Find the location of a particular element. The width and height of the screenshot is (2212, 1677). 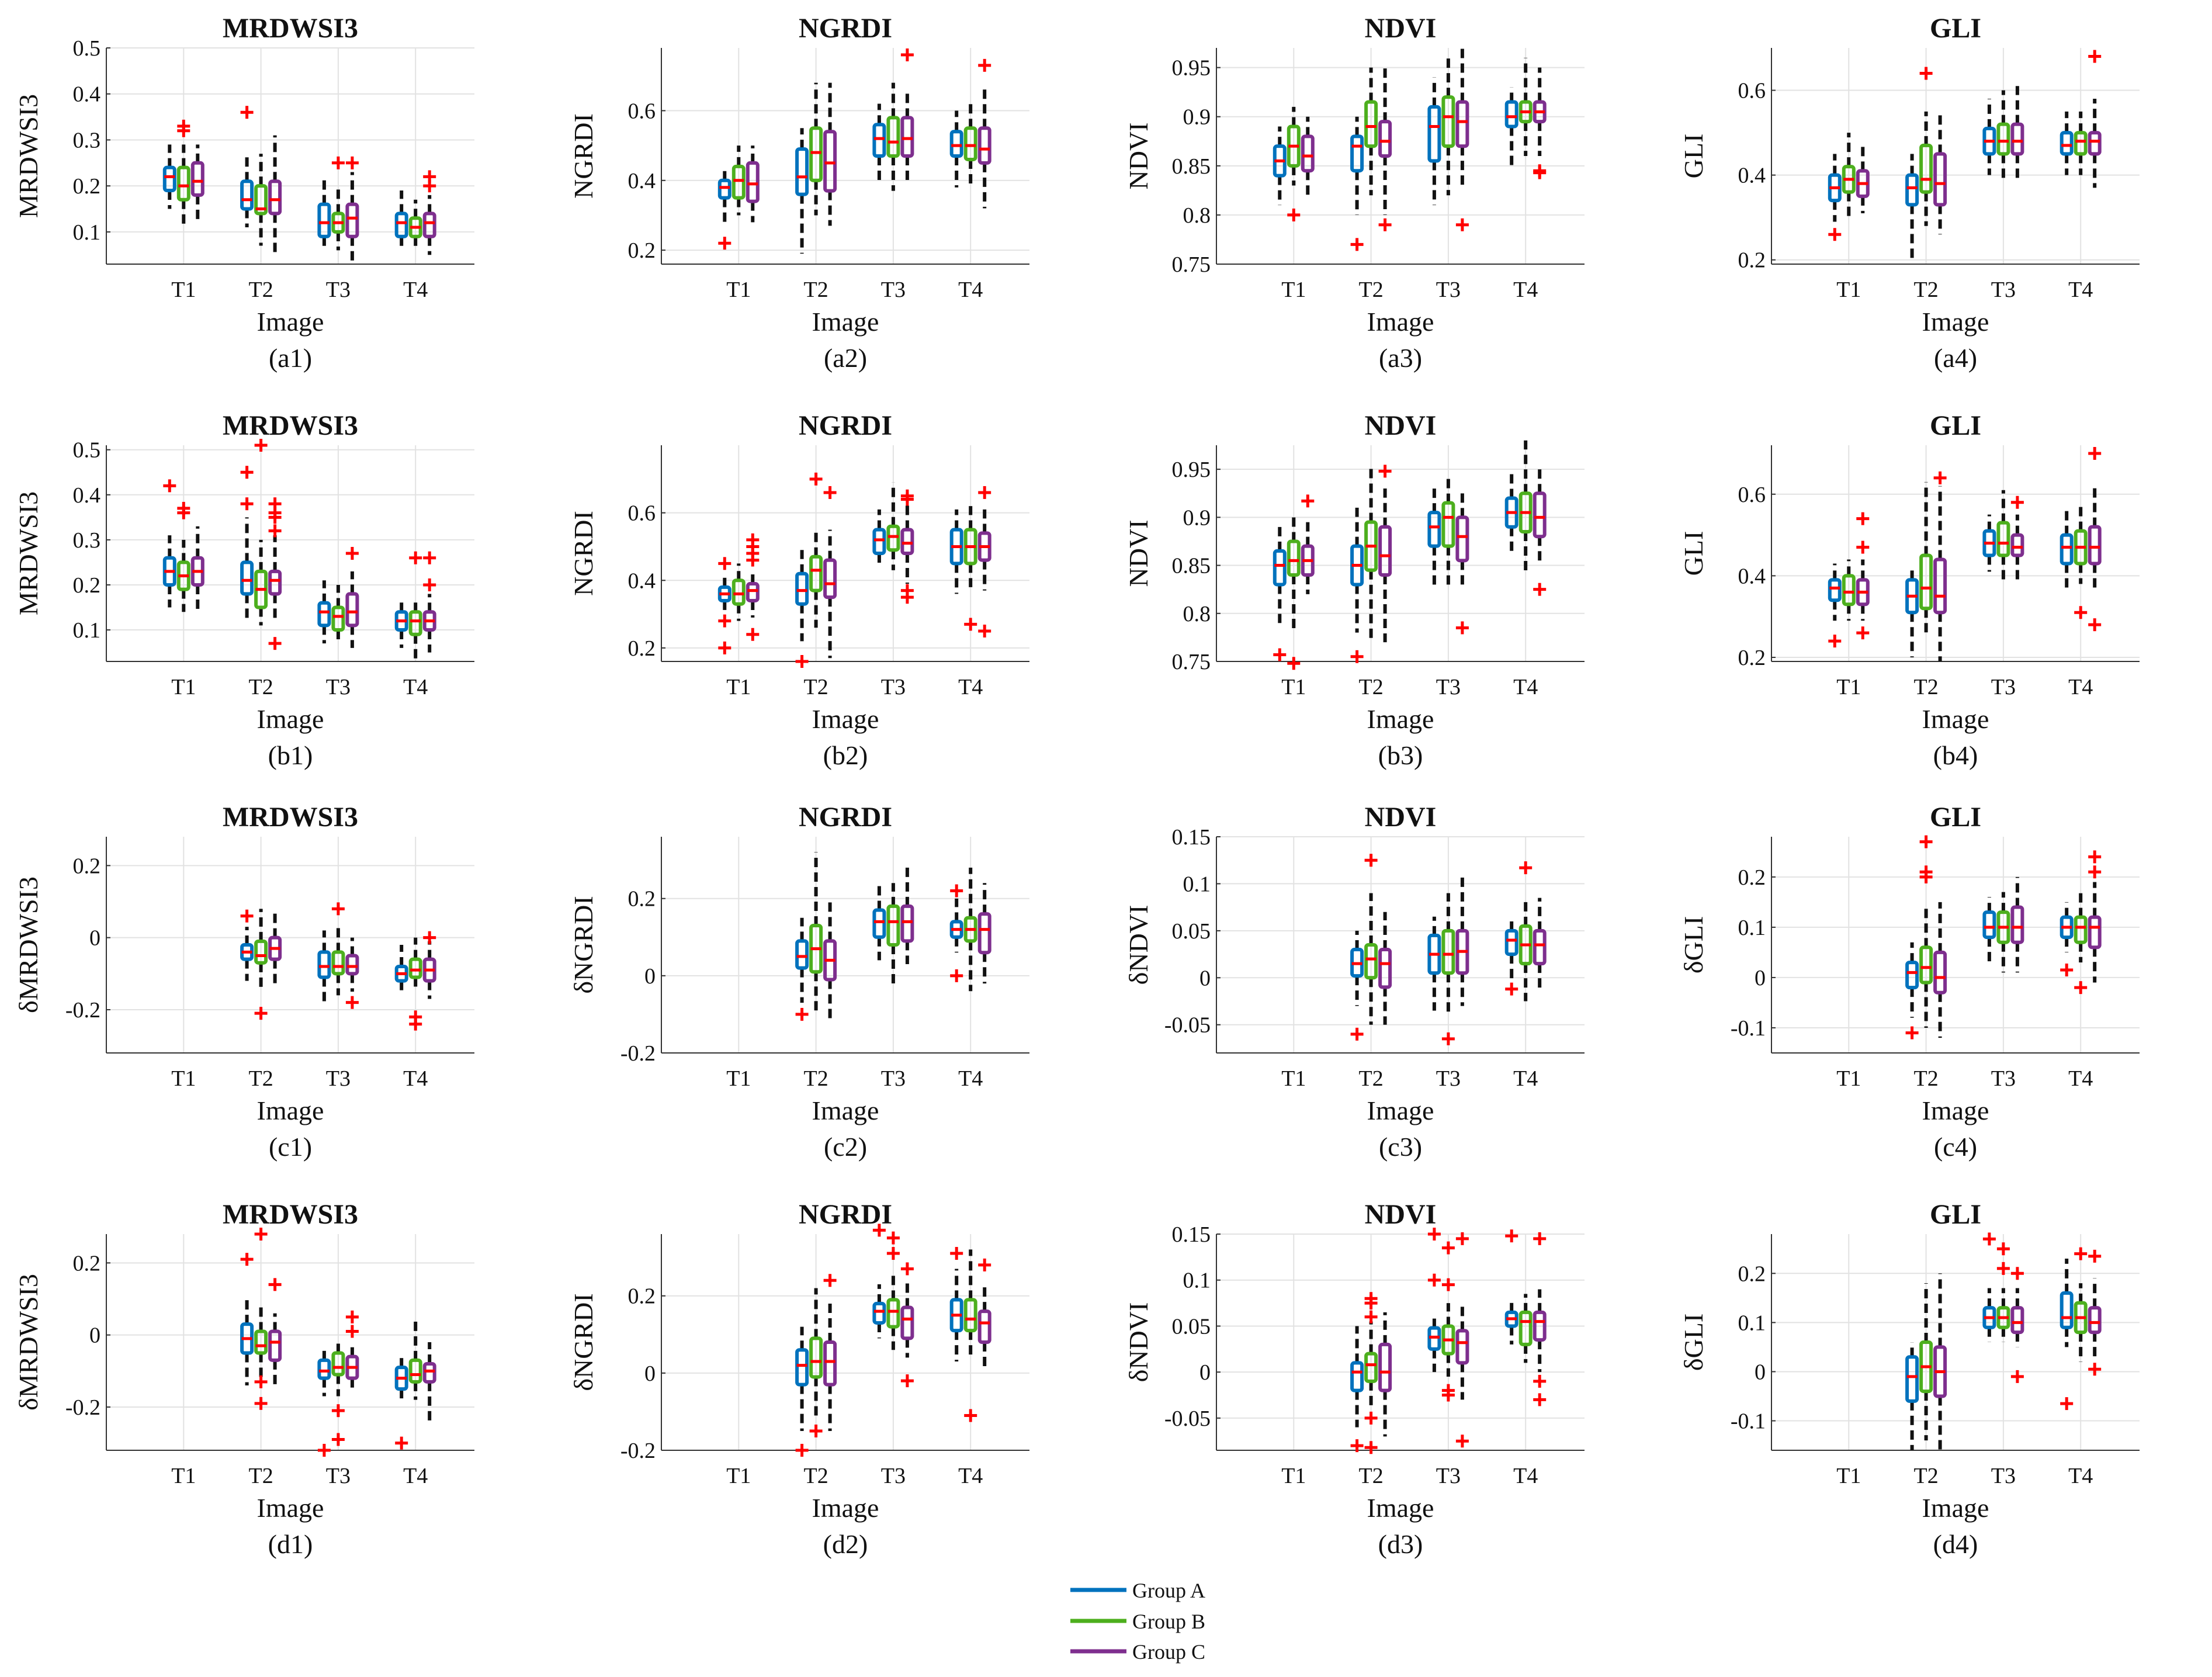

y-tick-label: 0.6 is located at coordinates (642, 513).